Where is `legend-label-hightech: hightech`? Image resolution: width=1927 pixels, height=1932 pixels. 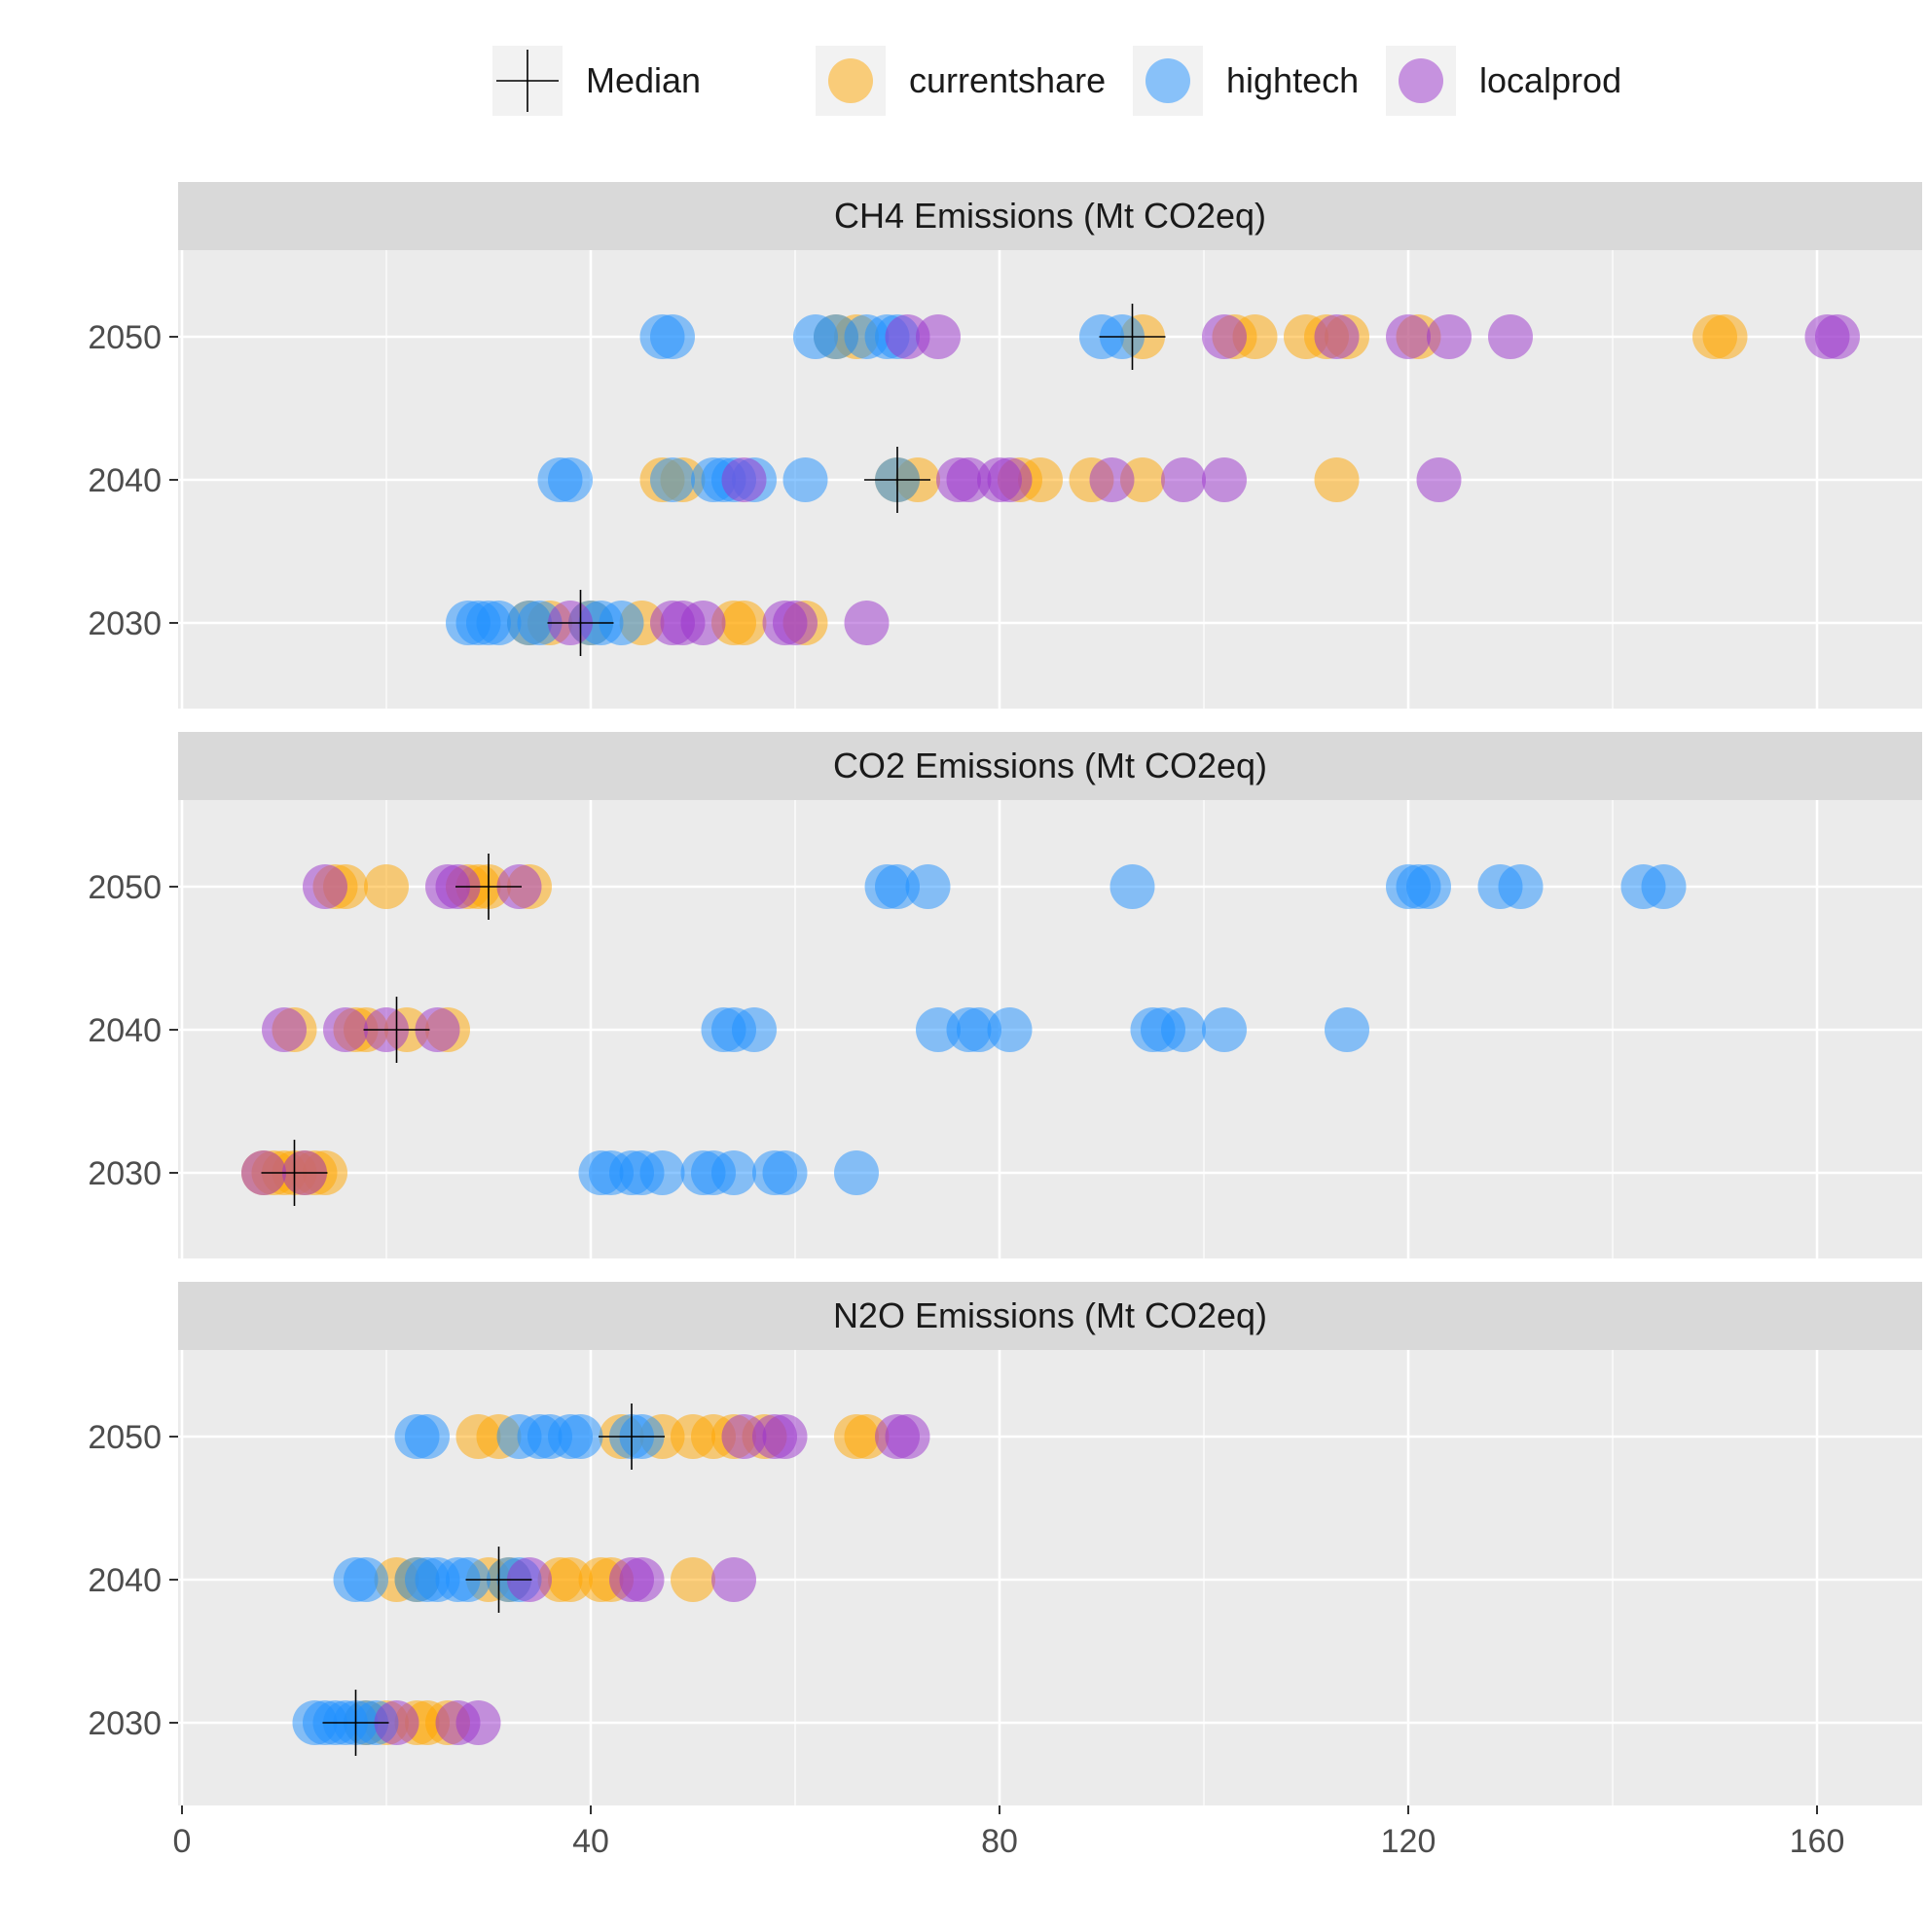
legend-label-hightech: hightech is located at coordinates (1292, 80).